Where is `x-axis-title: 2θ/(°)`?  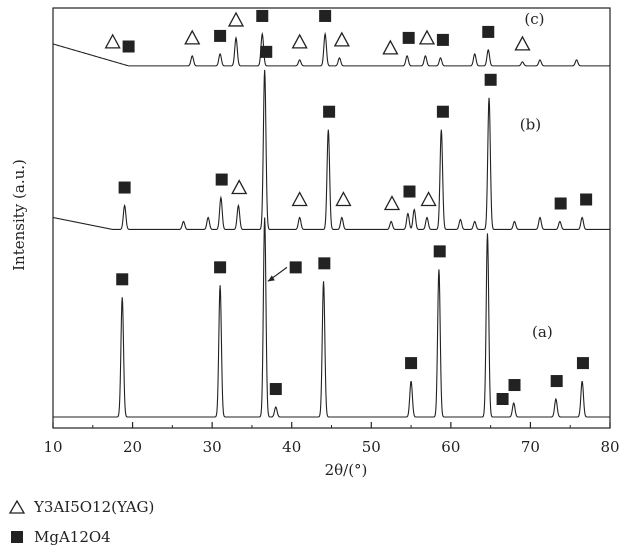
x-axis-title: 2θ/(°) is located at coordinates (346, 470).